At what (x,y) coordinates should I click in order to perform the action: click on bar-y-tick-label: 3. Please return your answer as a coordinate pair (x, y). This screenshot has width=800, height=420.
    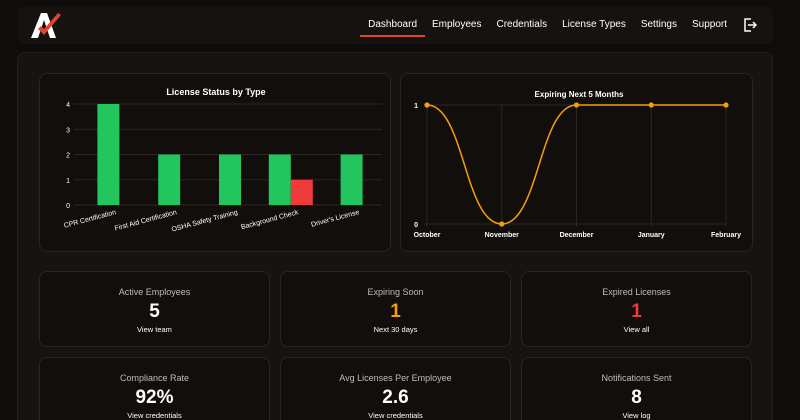
    Looking at the image, I should click on (68, 130).